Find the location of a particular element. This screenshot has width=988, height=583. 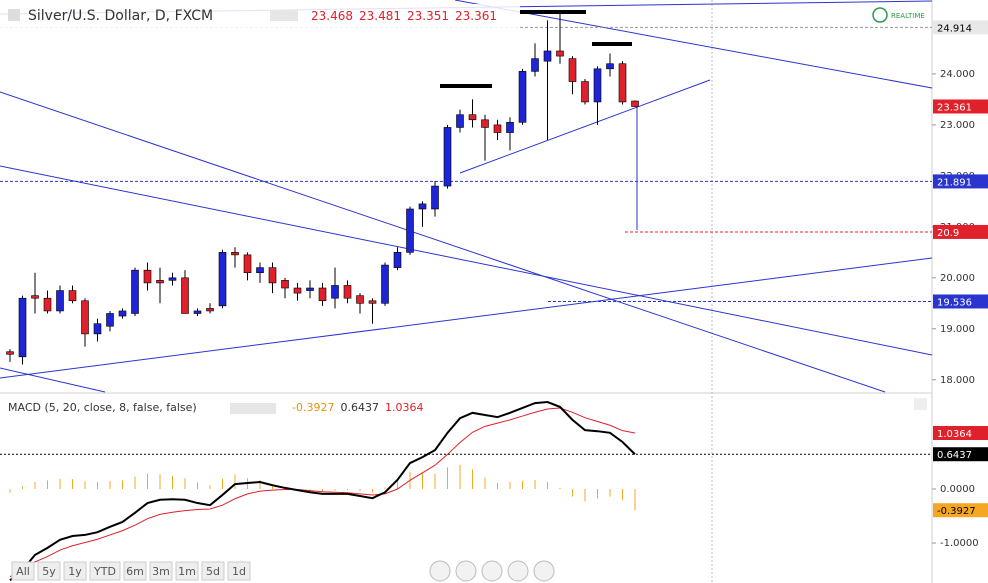

price-badge-label: 21.891 is located at coordinates (954, 182).